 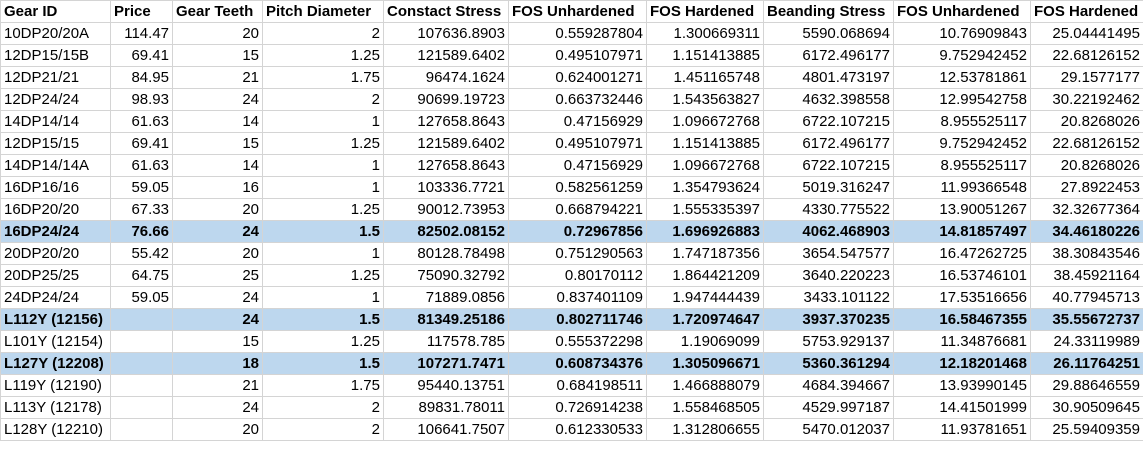 What do you see at coordinates (141, 231) in the screenshot?
I see `cell-price: 76.66` at bounding box center [141, 231].